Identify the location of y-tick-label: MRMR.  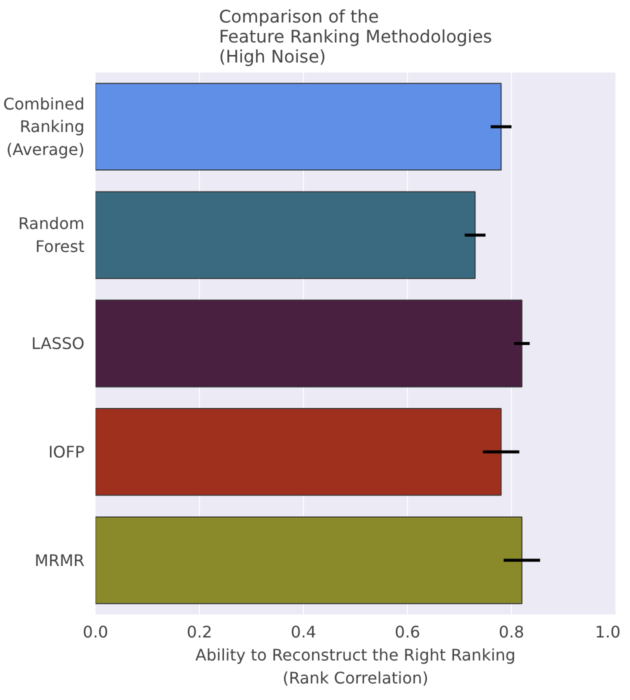
(59, 560).